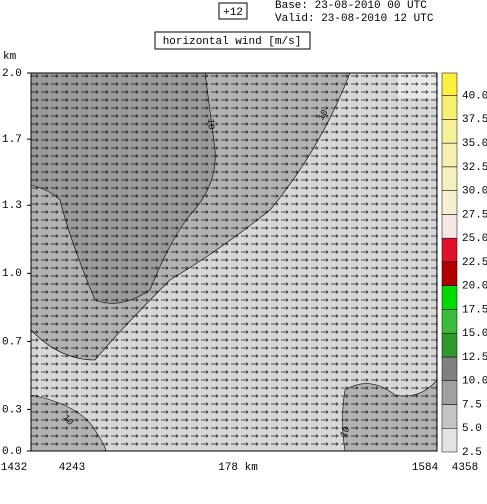 The height and width of the screenshot is (504, 487). Describe the element at coordinates (354, 19) in the screenshot. I see `valid-time: Valid: 23-08-2010 12 UTC` at that location.